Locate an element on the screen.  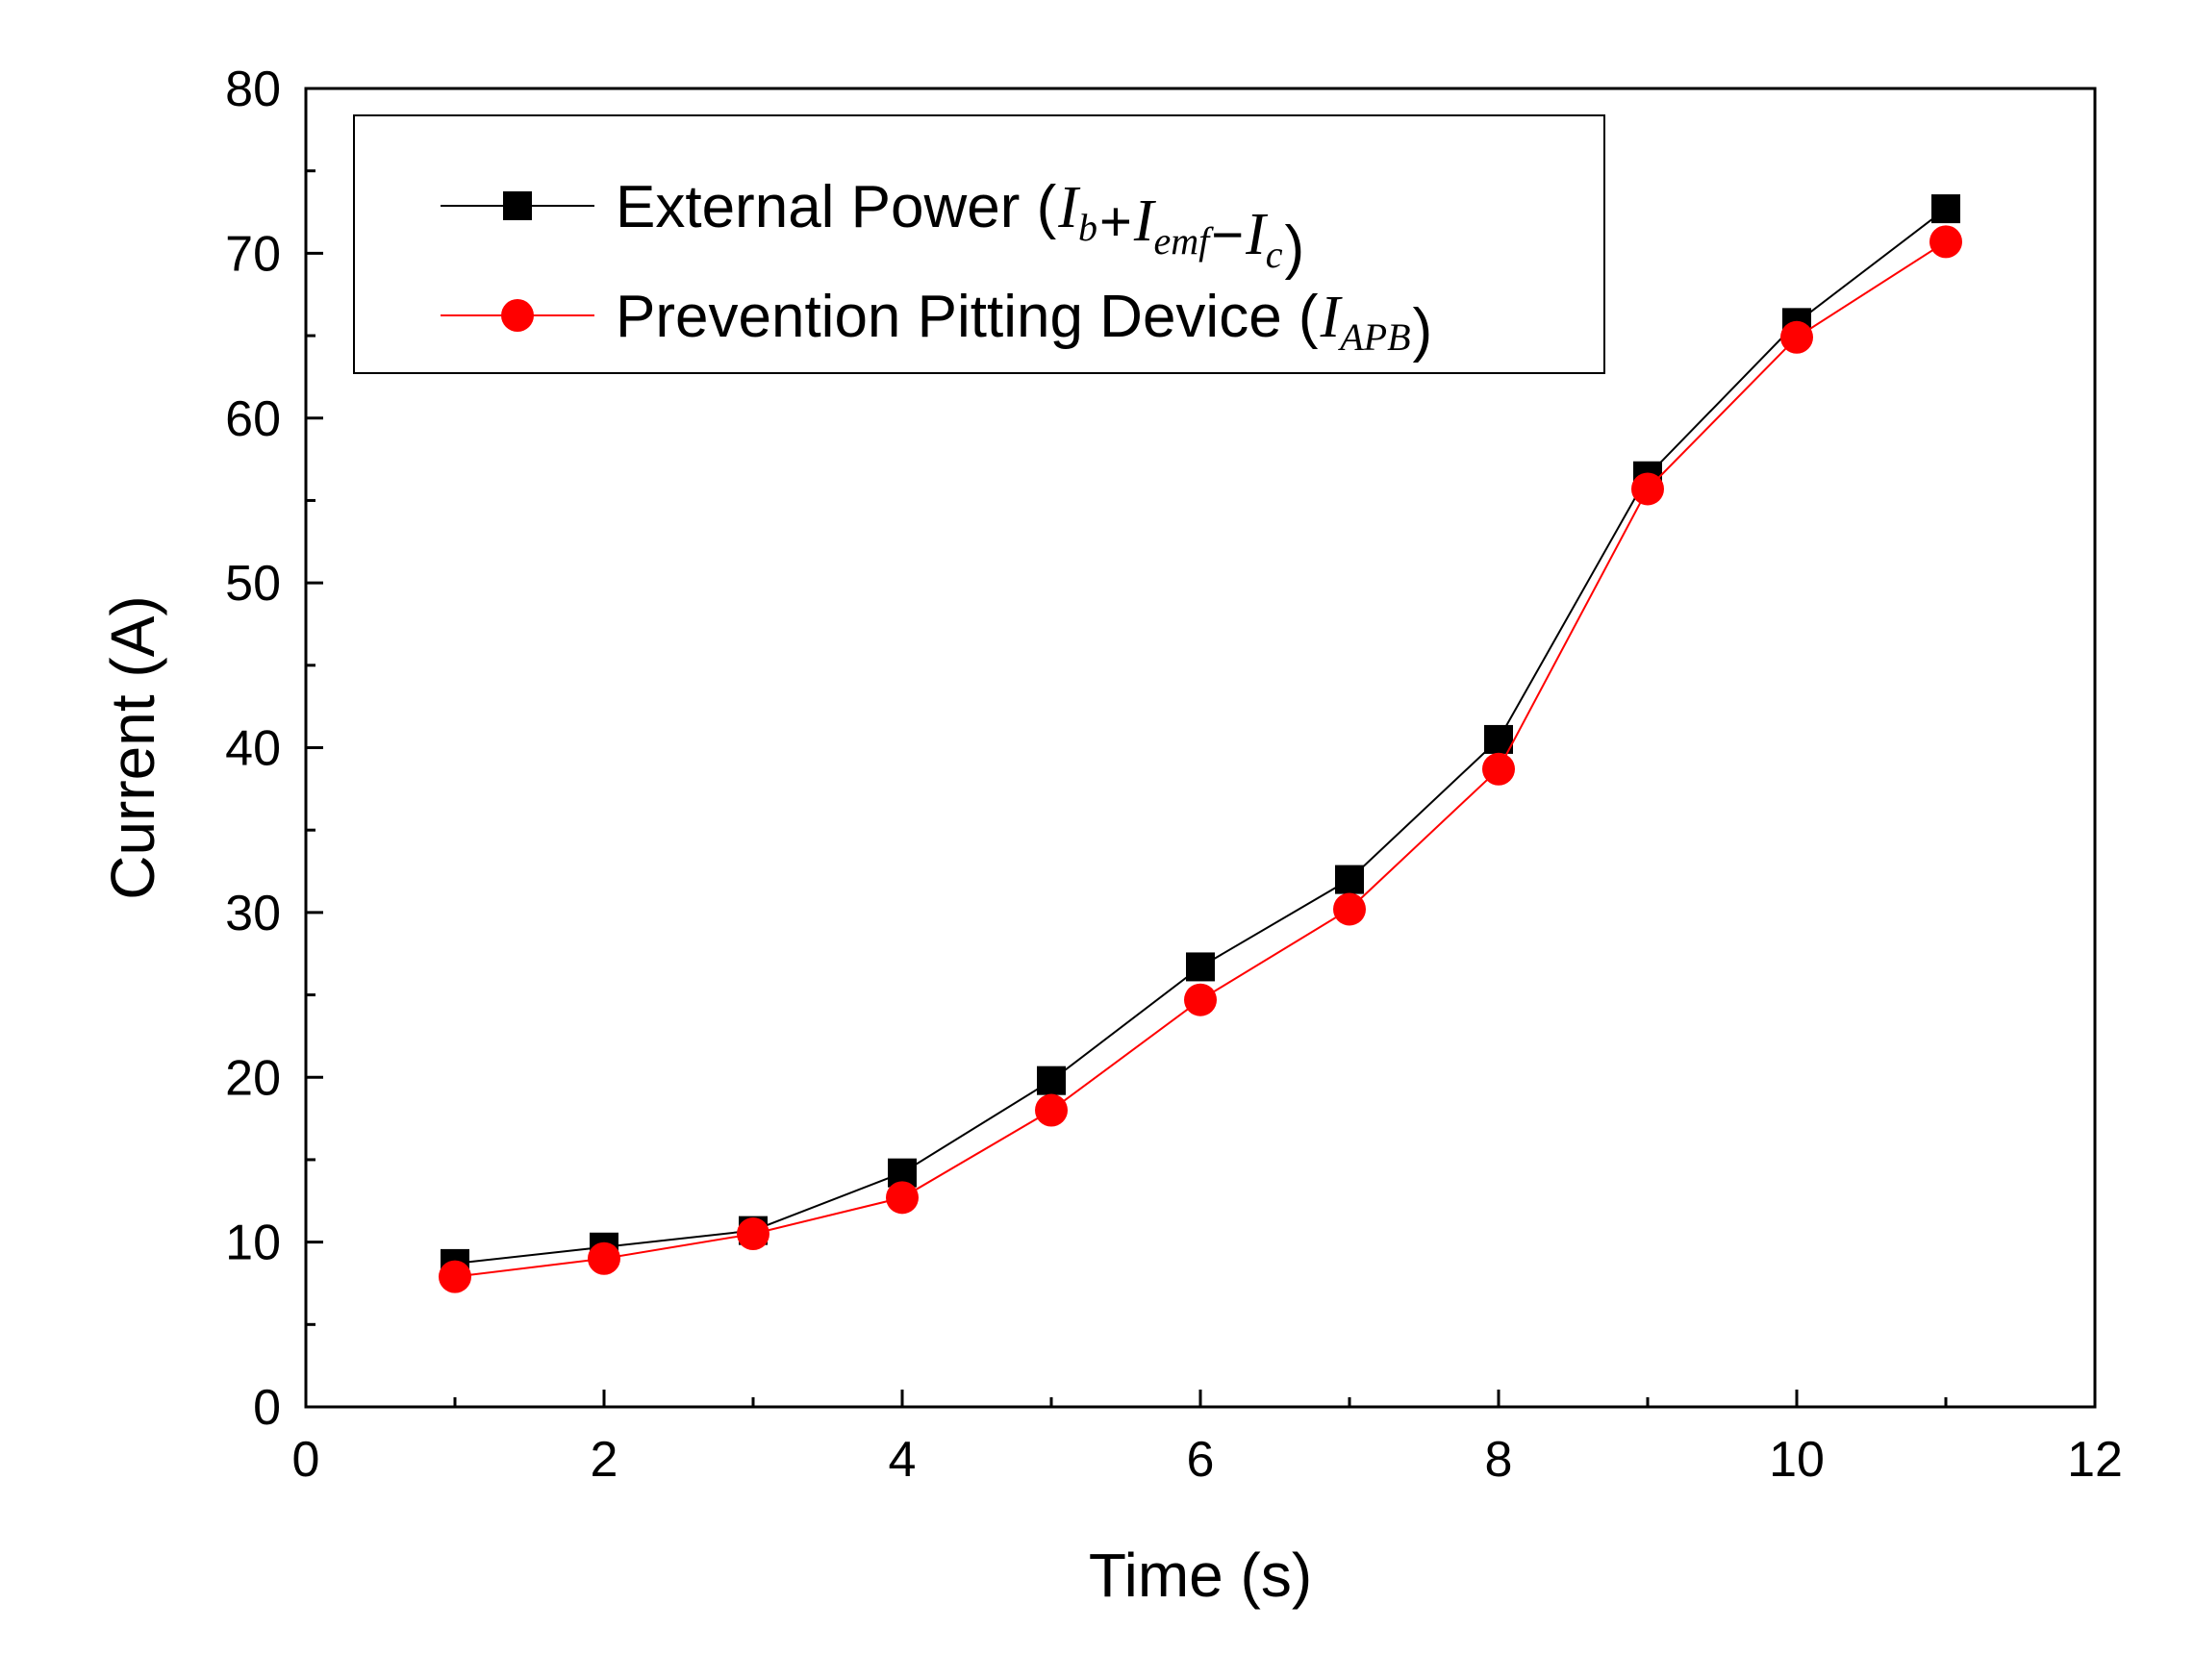
y-axis-label: Current (A) is located at coordinates (132, 747).